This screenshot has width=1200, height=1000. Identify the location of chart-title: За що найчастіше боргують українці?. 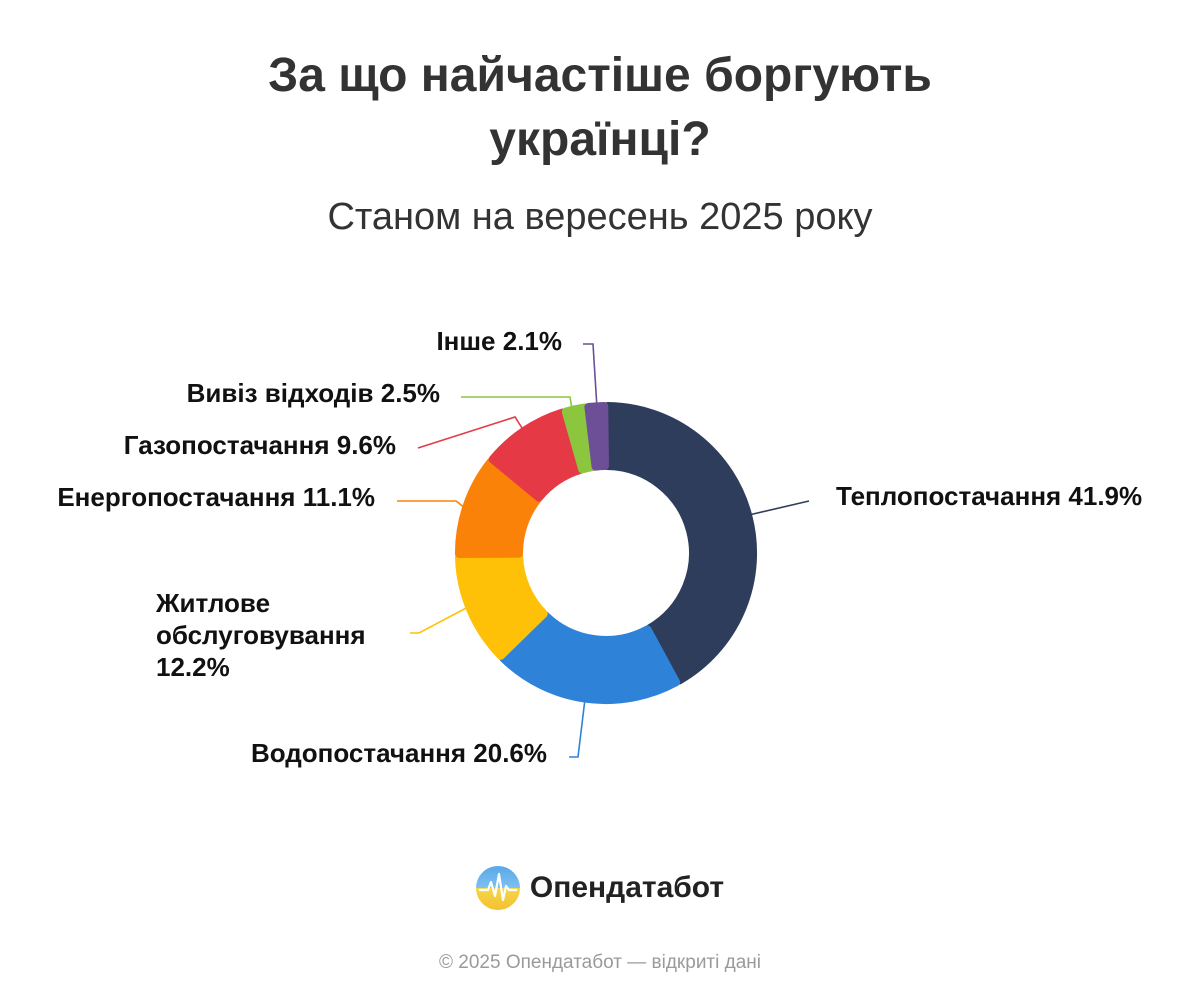
(600, 108).